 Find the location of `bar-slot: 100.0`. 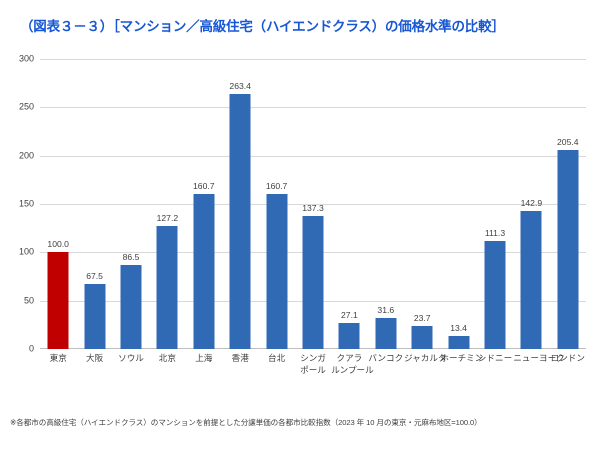

bar-slot: 100.0 is located at coordinates (58, 204).